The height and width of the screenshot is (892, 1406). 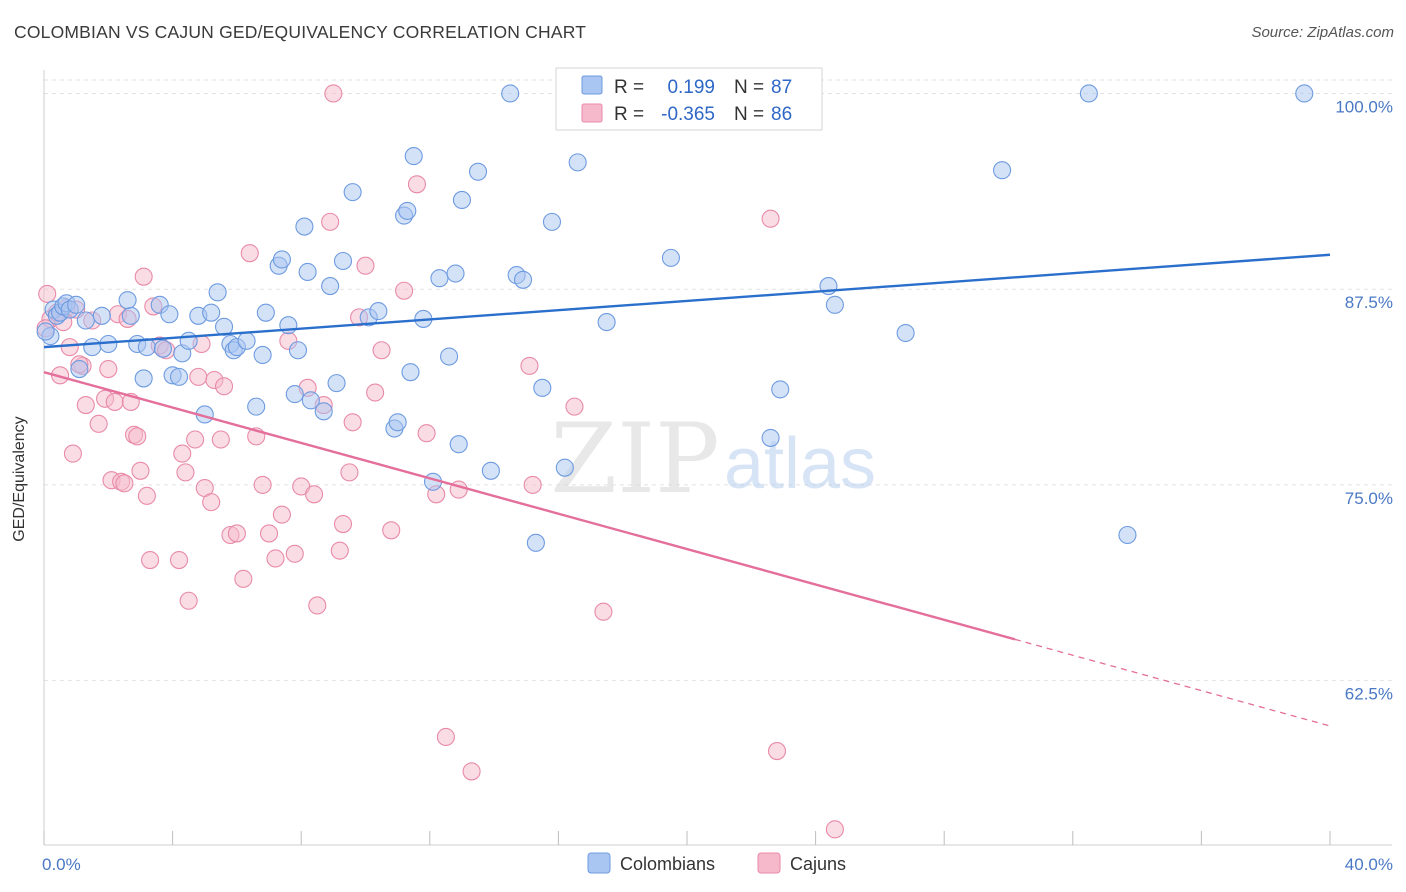 I want to click on y-tick-label-0: 100.0%, so click(x=1364, y=106).